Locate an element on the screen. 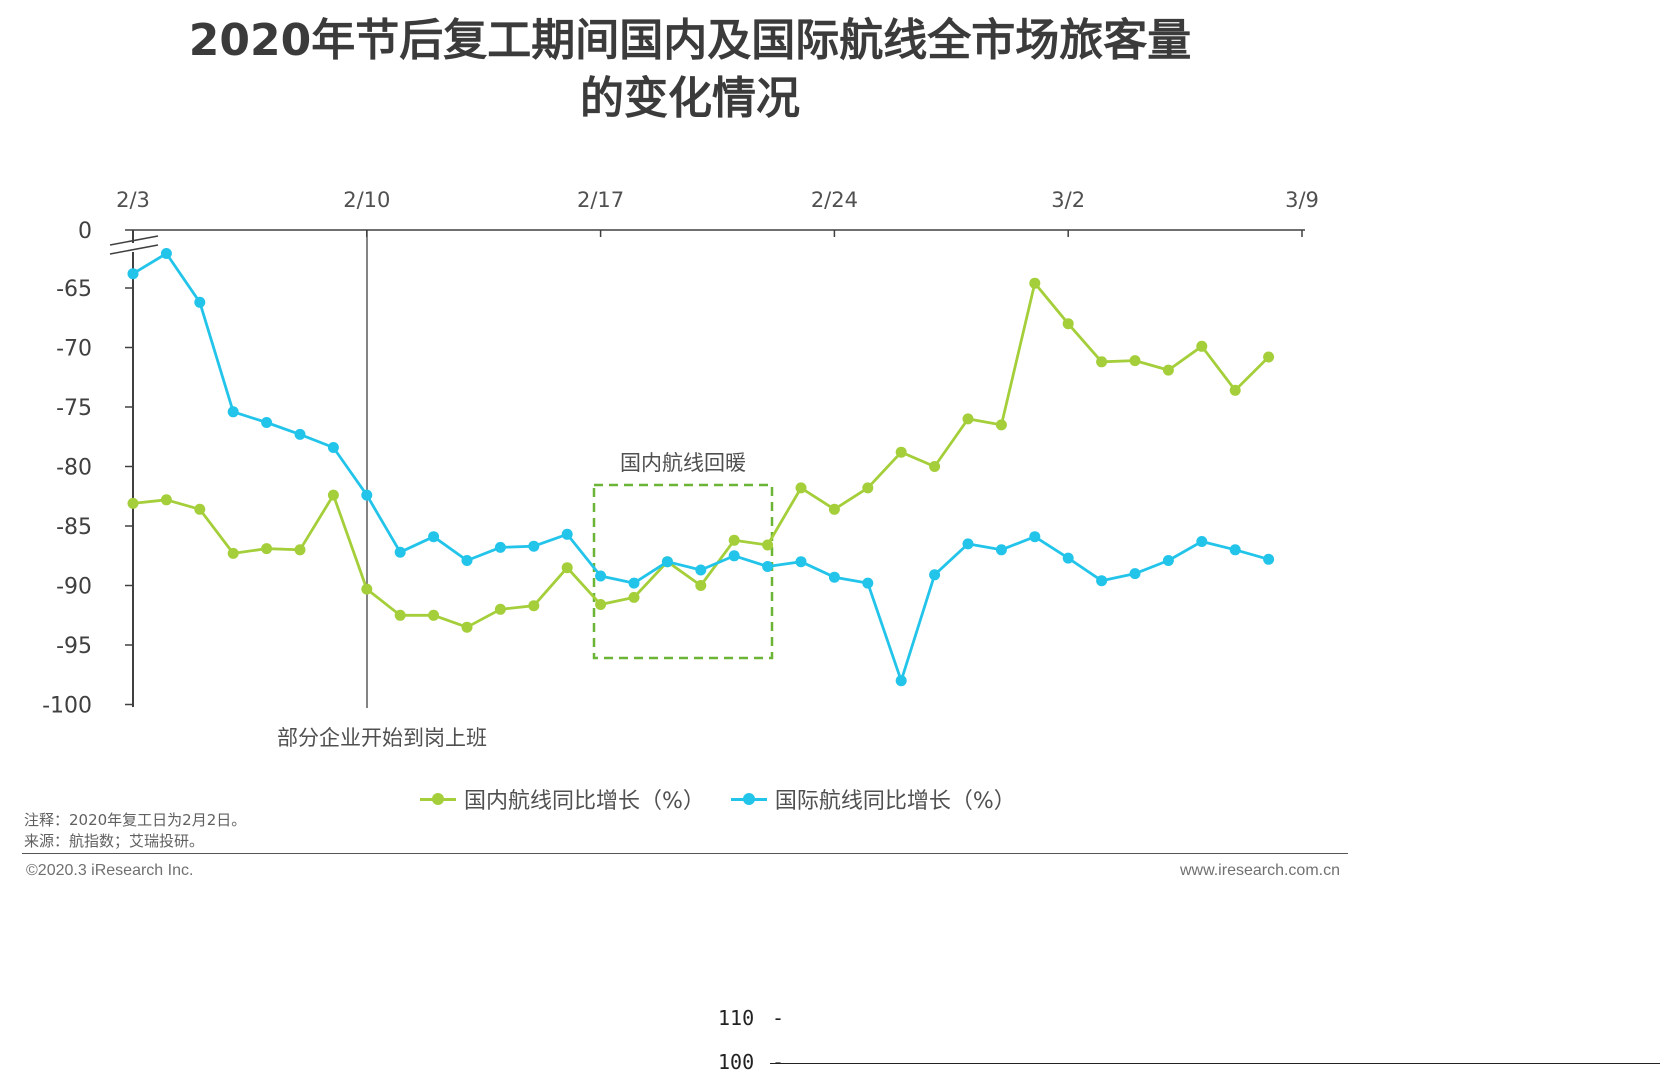 This screenshot has height=1090, width=1662. y-tick-label: -65 is located at coordinates (74, 289).